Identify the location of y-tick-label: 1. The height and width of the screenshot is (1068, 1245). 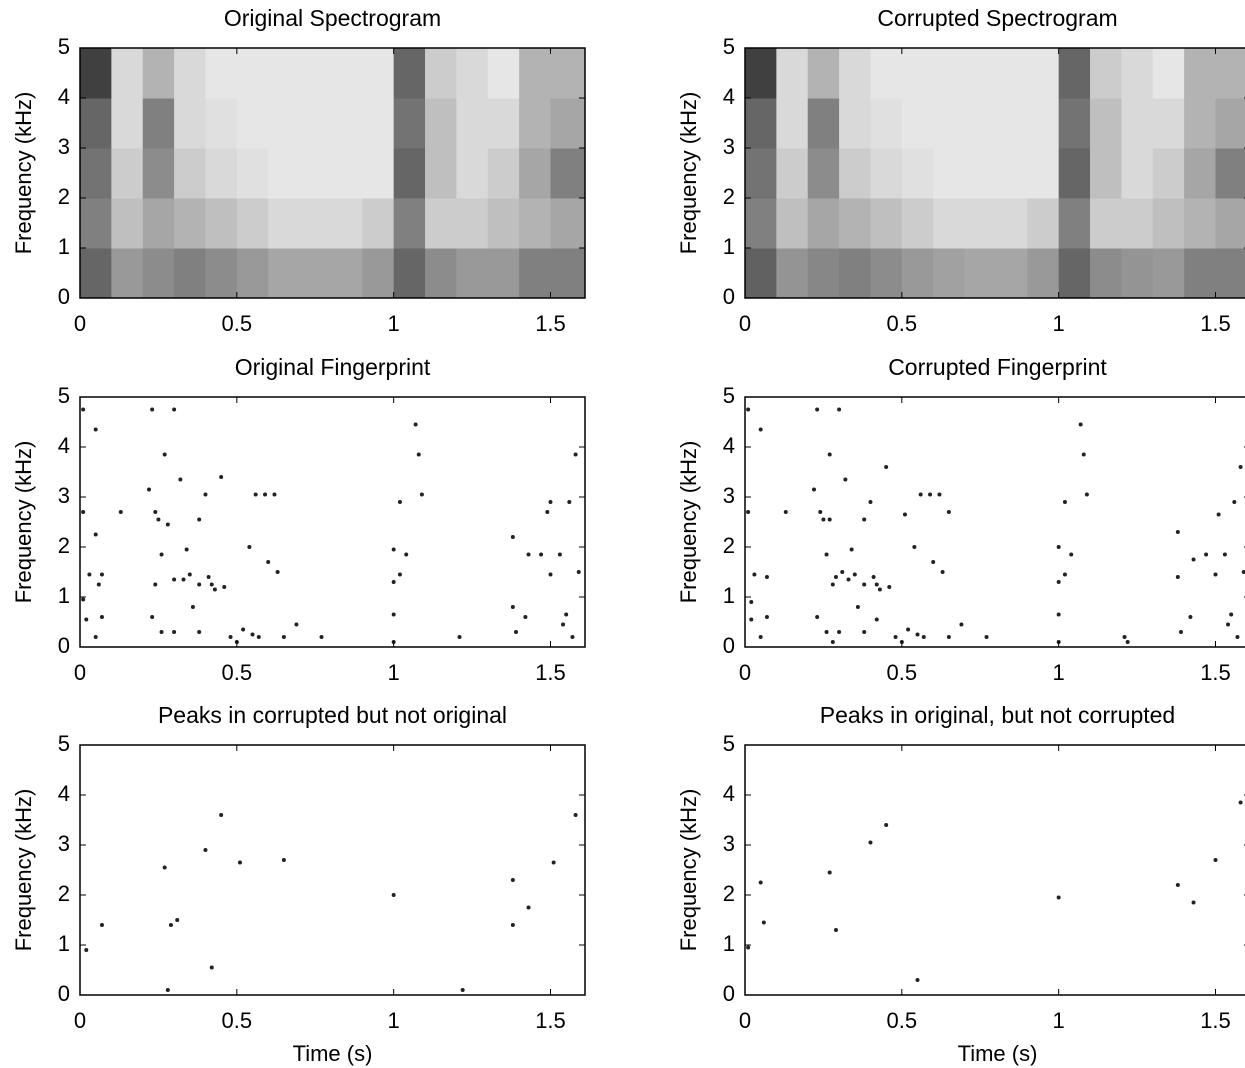
(64, 943).